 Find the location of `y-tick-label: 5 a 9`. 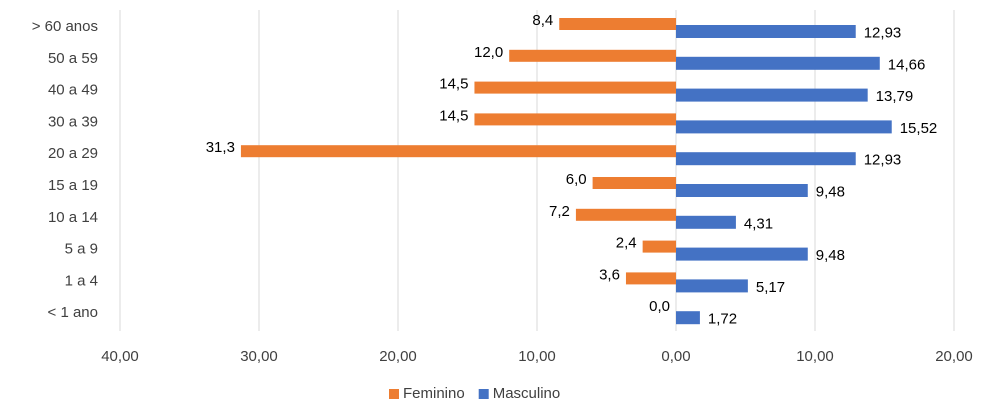

y-tick-label: 5 a 9 is located at coordinates (81, 249).